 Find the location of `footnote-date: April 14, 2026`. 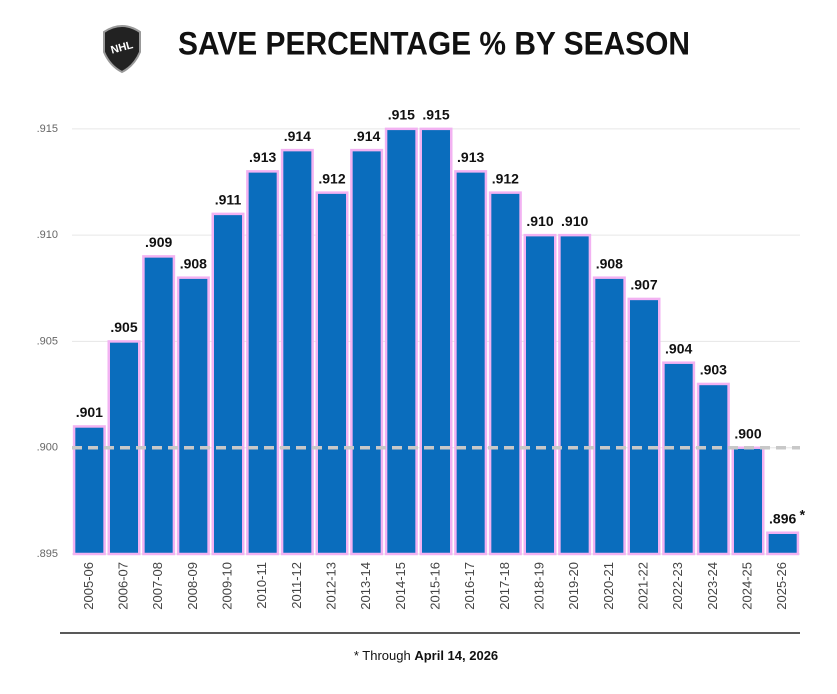

footnote-date: April 14, 2026 is located at coordinates (456, 655).